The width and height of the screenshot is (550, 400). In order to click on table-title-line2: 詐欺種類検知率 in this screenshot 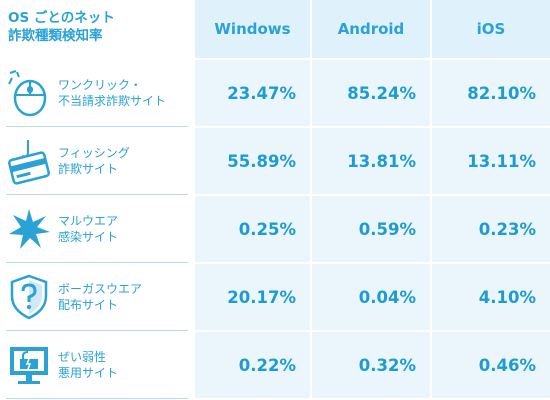, I will do `click(55, 36)`.